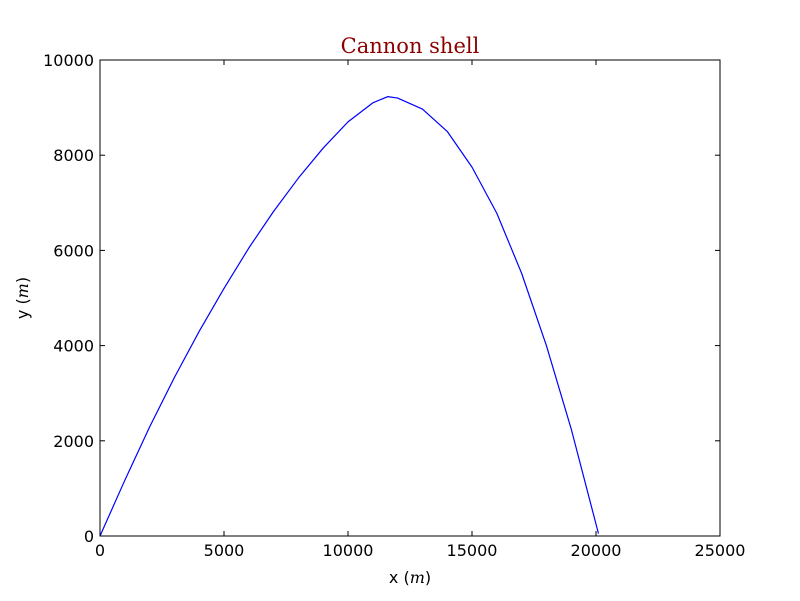 Image resolution: width=800 pixels, height=601 pixels. What do you see at coordinates (472, 550) in the screenshot?
I see `x-tick-label-3: 15000` at bounding box center [472, 550].